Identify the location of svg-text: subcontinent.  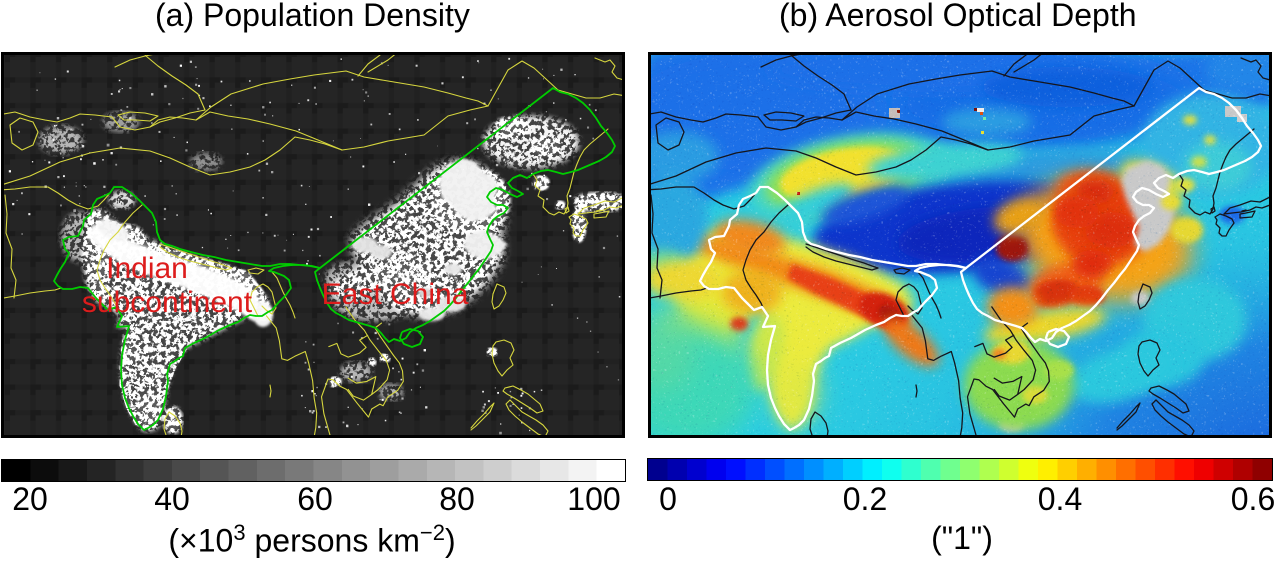
(167, 302).